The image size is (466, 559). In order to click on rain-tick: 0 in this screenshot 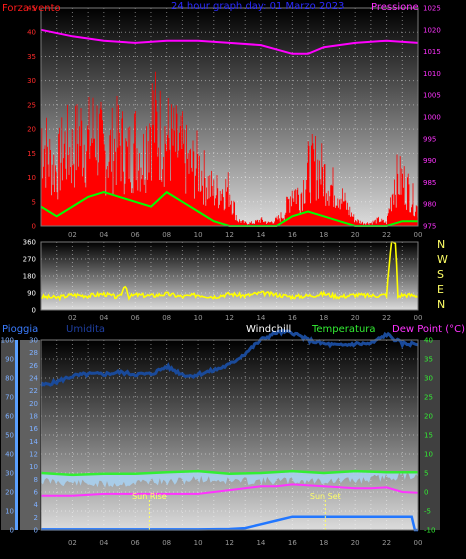, I will do `click(12, 531)`.